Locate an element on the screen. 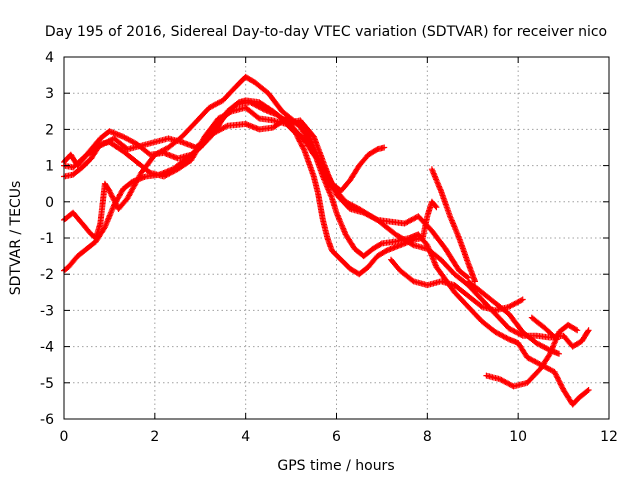 Image resolution: width=640 pixels, height=480 pixels. x-tick-label: 0 is located at coordinates (64, 437).